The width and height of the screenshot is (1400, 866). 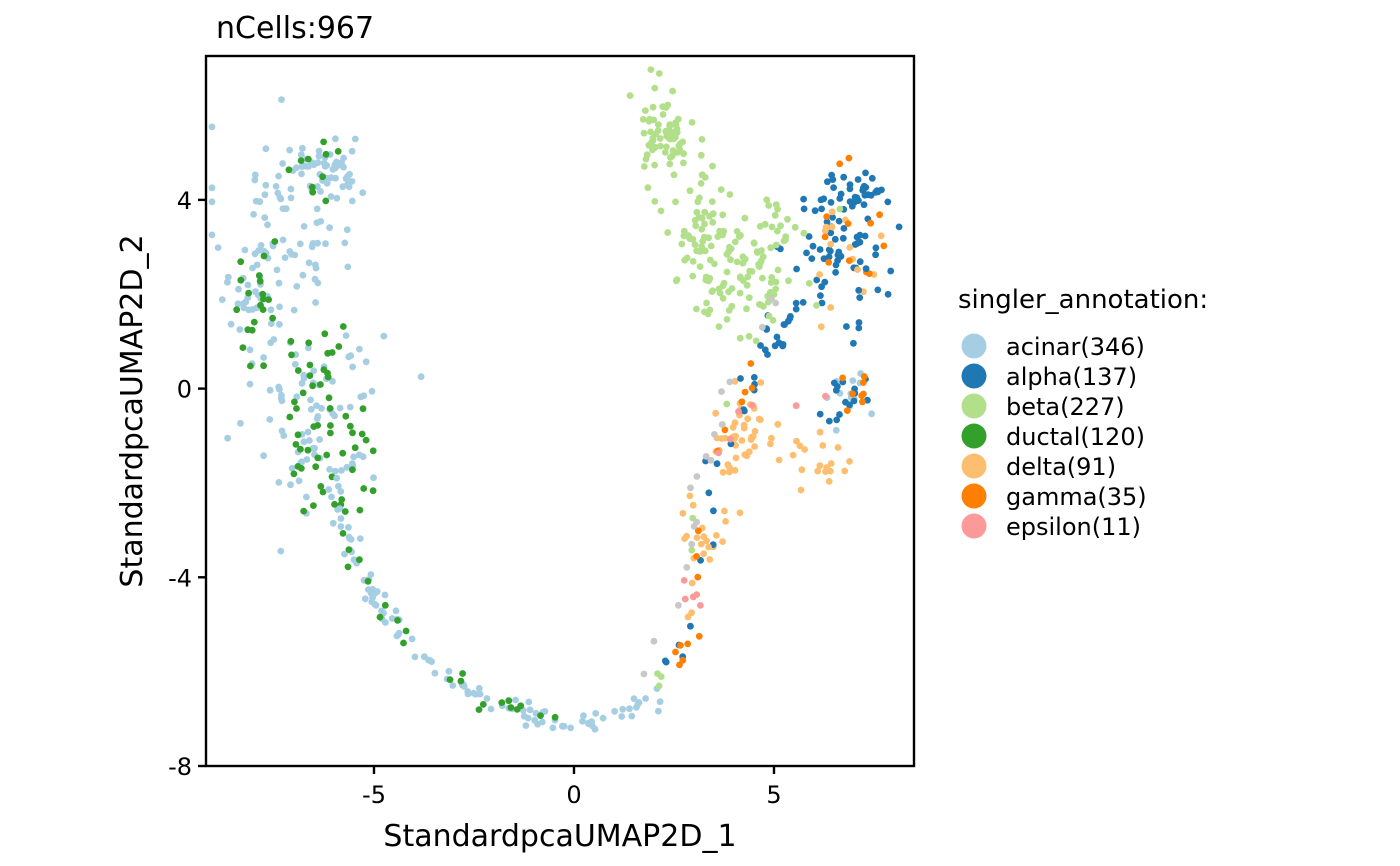 What do you see at coordinates (1075, 437) in the screenshot?
I see `legend-label: ductal(120)` at bounding box center [1075, 437].